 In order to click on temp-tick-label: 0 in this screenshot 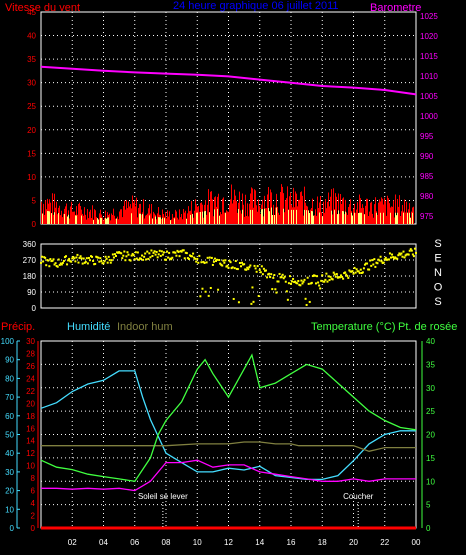, I will do `click(428, 528)`.